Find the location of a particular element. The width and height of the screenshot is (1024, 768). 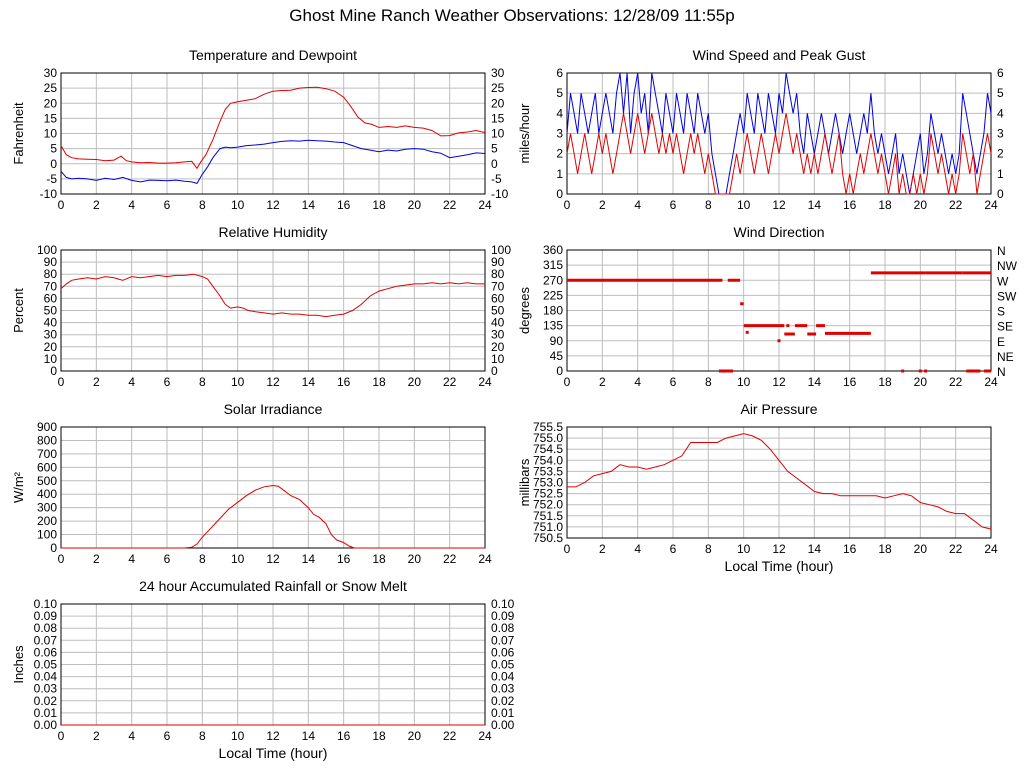

solar-series-0-line is located at coordinates (273, 516).